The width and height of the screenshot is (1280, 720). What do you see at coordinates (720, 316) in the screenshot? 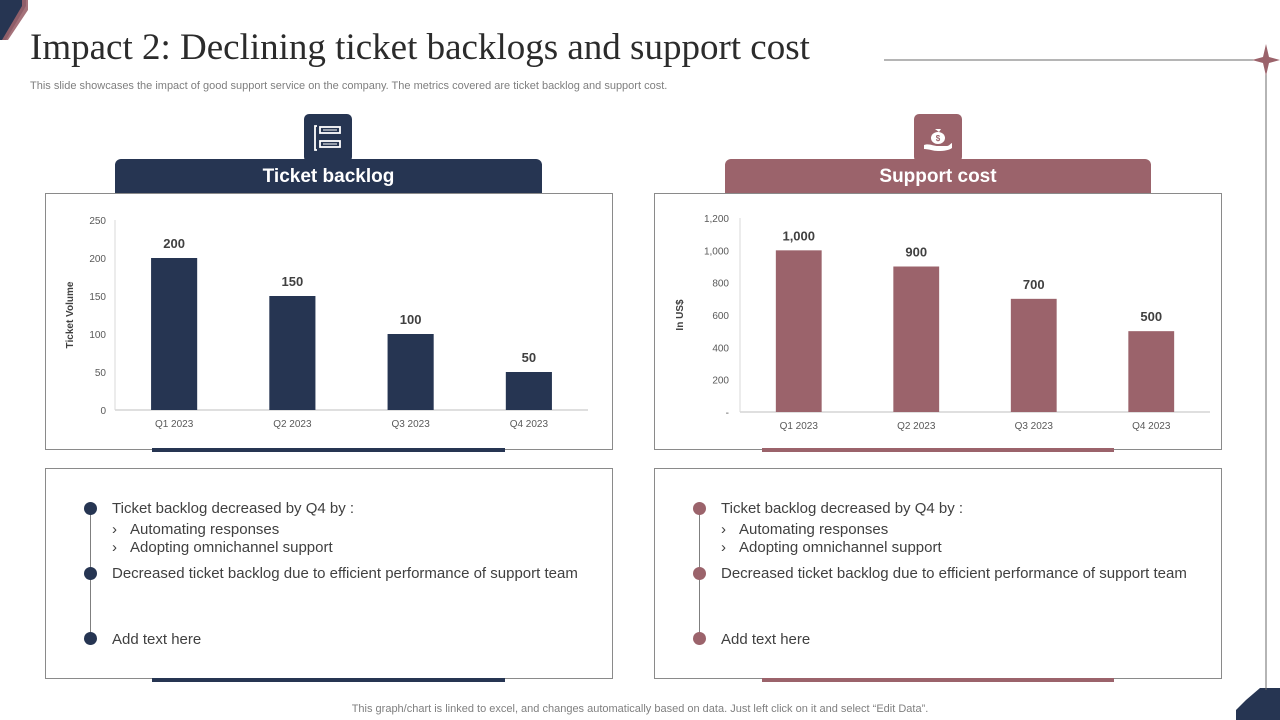
I see `y-tick-label: 600` at bounding box center [720, 316].